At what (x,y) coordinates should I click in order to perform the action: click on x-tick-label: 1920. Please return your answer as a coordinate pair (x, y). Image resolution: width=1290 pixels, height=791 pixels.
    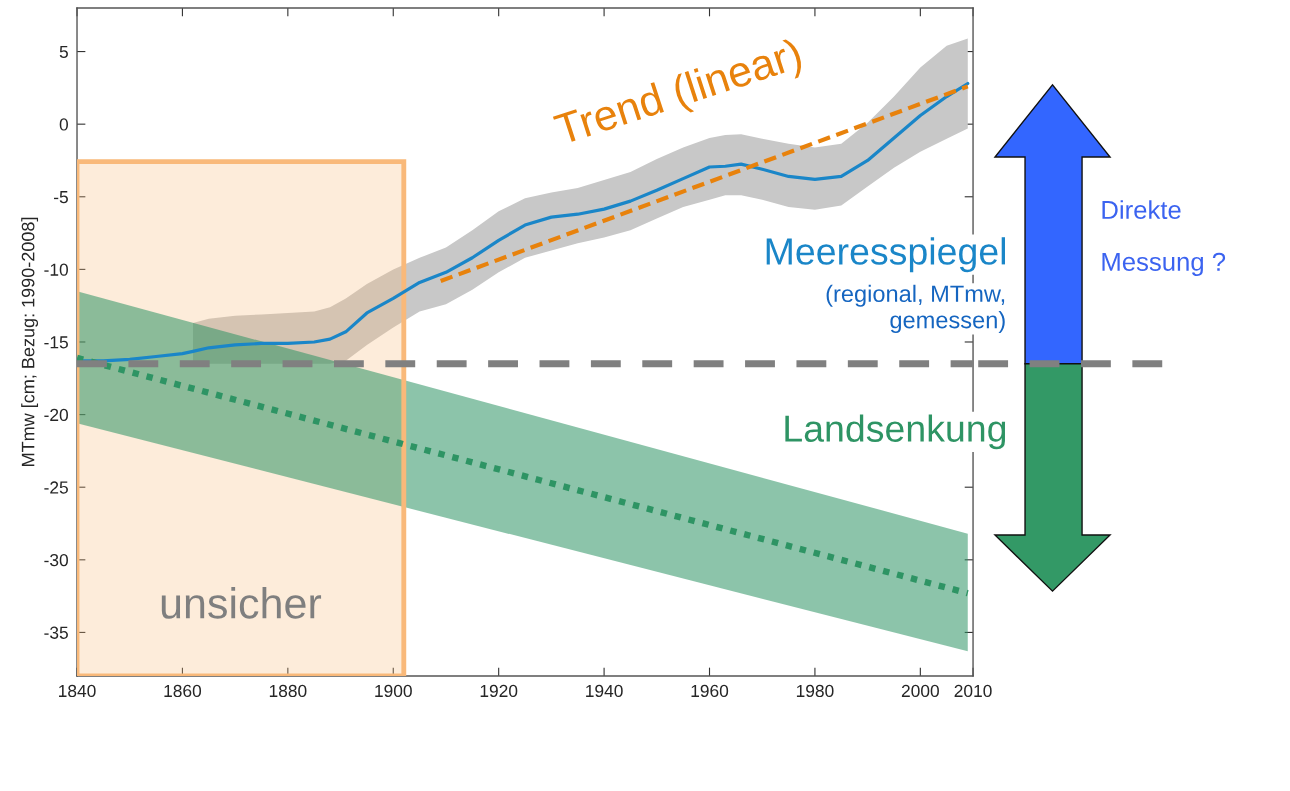
    Looking at the image, I should click on (499, 691).